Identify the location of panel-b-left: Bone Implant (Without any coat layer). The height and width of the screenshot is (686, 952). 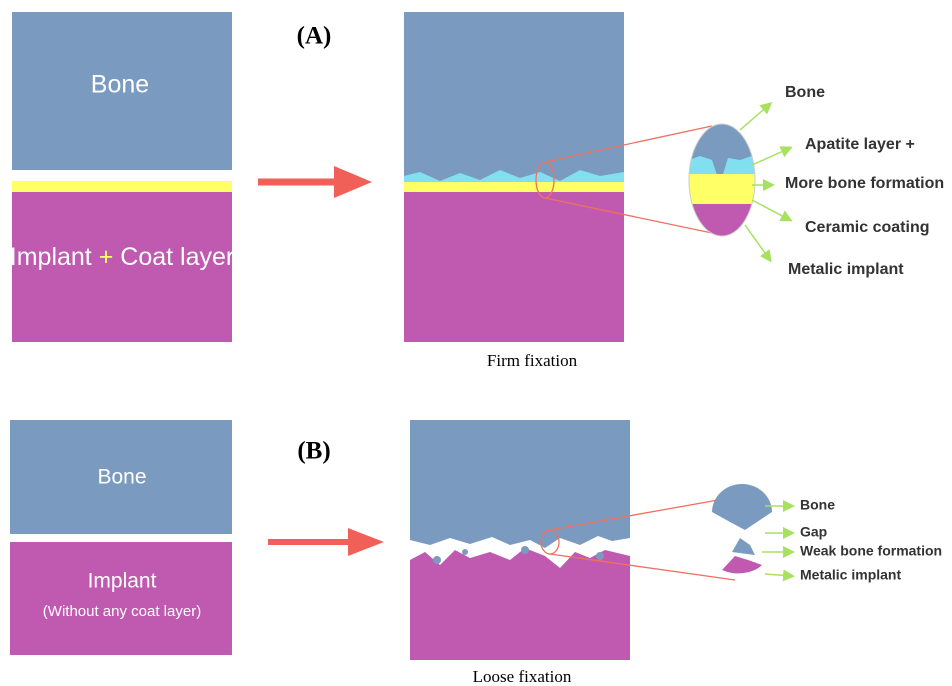
(121, 537).